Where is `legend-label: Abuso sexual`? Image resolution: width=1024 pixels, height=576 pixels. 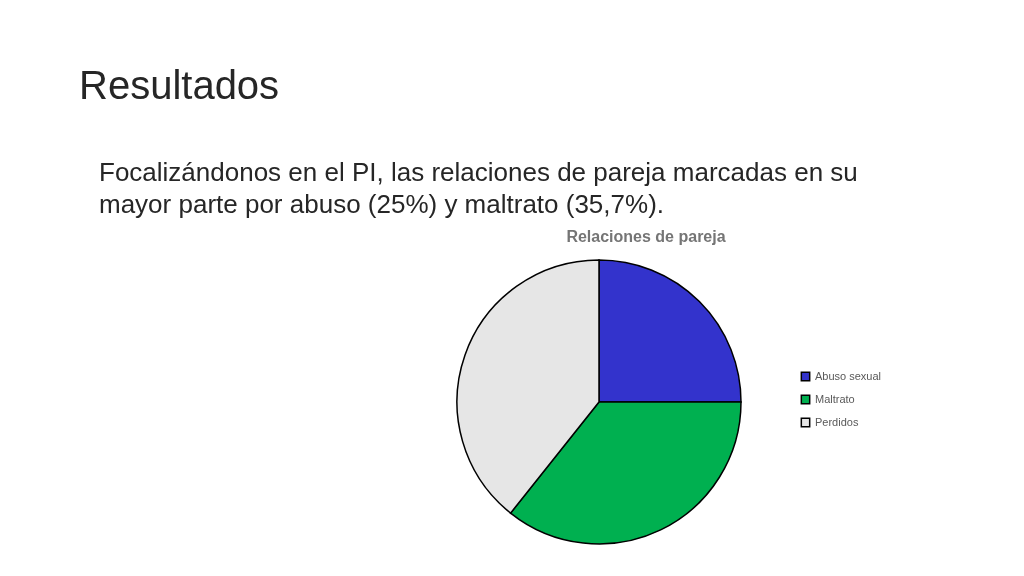
legend-label: Abuso sexual is located at coordinates (848, 375).